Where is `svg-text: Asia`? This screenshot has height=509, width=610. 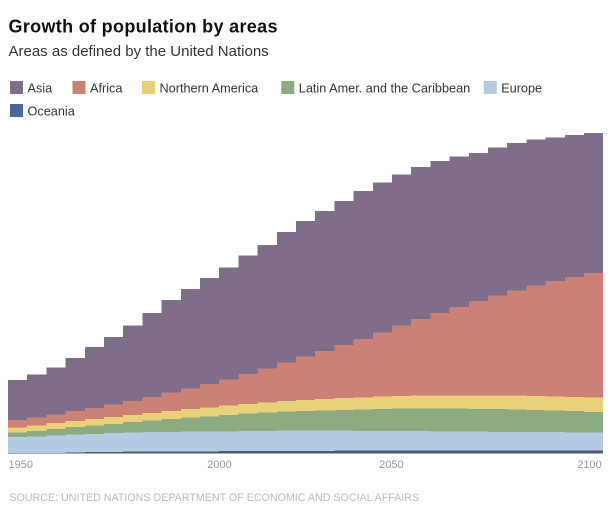 svg-text: Asia is located at coordinates (41, 89).